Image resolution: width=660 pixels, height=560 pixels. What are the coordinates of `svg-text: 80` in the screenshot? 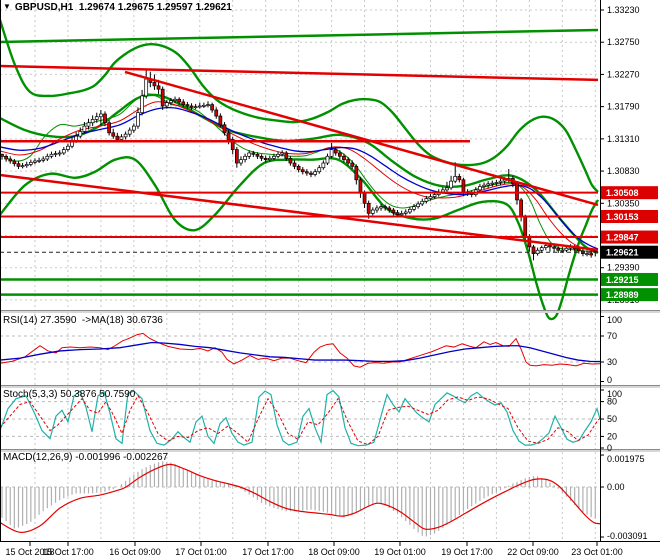 It's located at (612, 402).